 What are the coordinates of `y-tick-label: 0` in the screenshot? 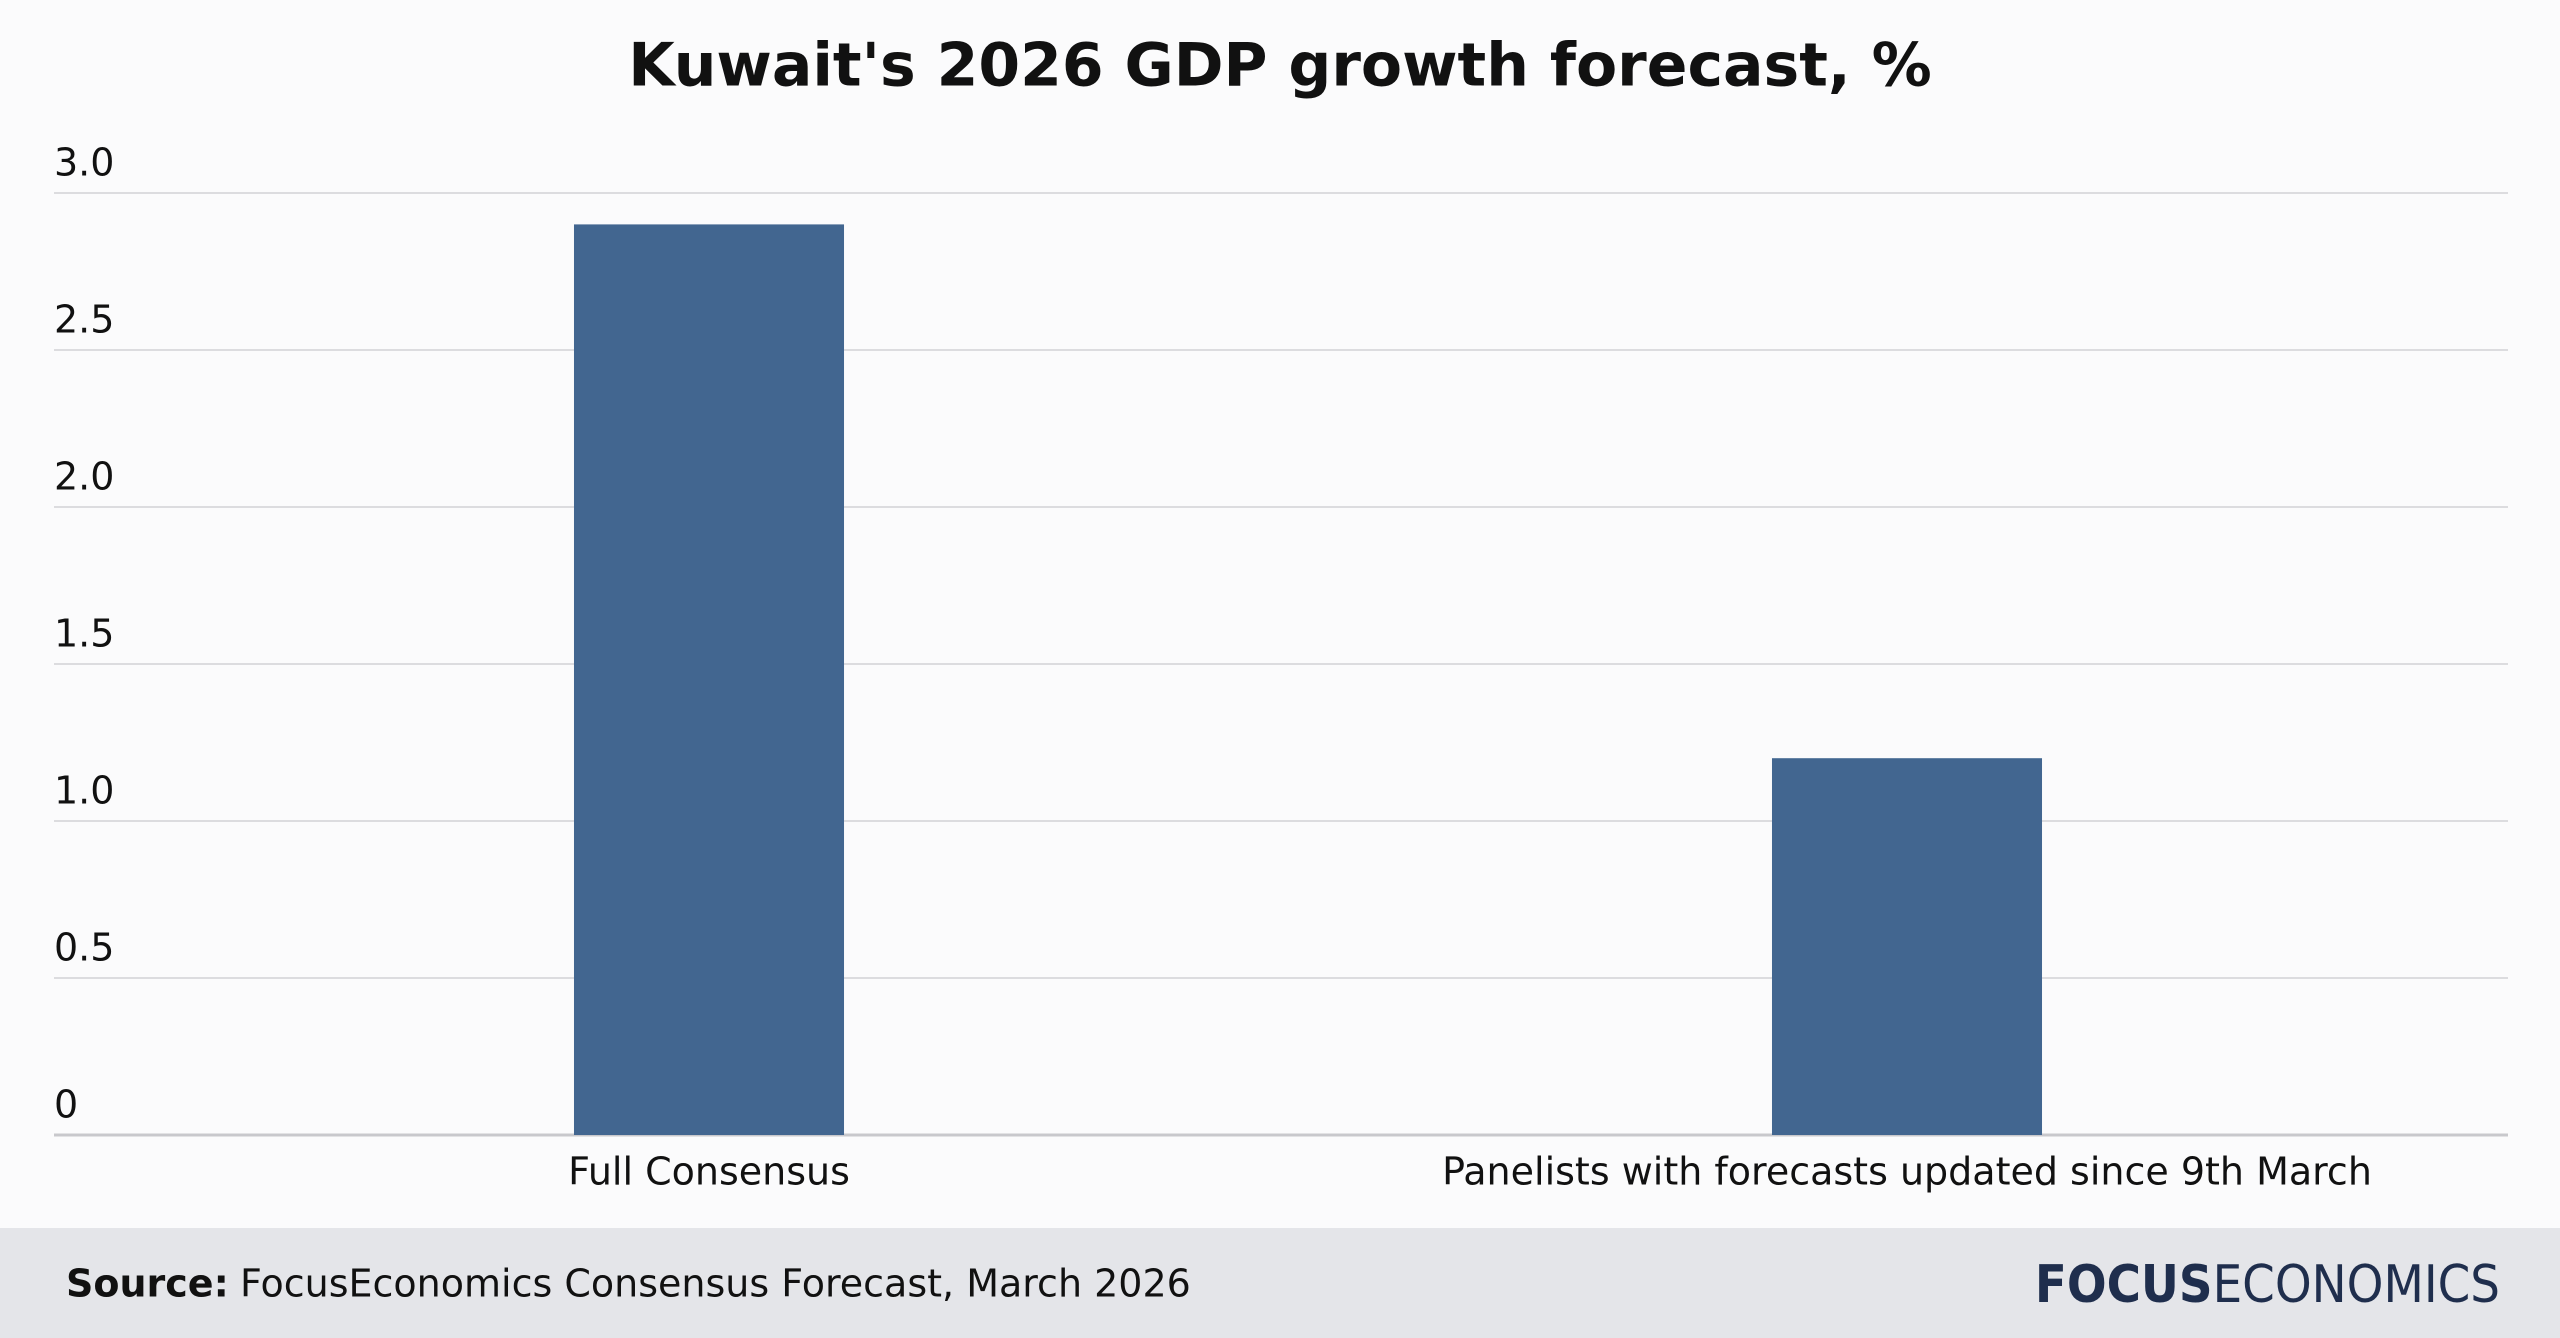 It's located at (66, 1105).